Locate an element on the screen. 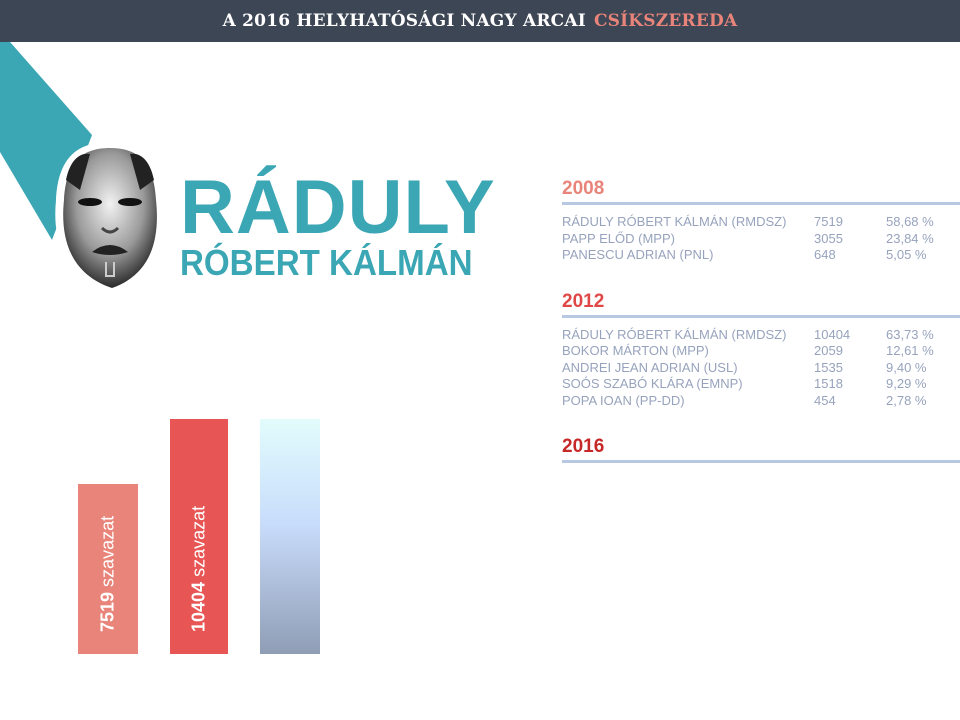 The width and height of the screenshot is (960, 720). percent: 12,61 % is located at coordinates (910, 350).